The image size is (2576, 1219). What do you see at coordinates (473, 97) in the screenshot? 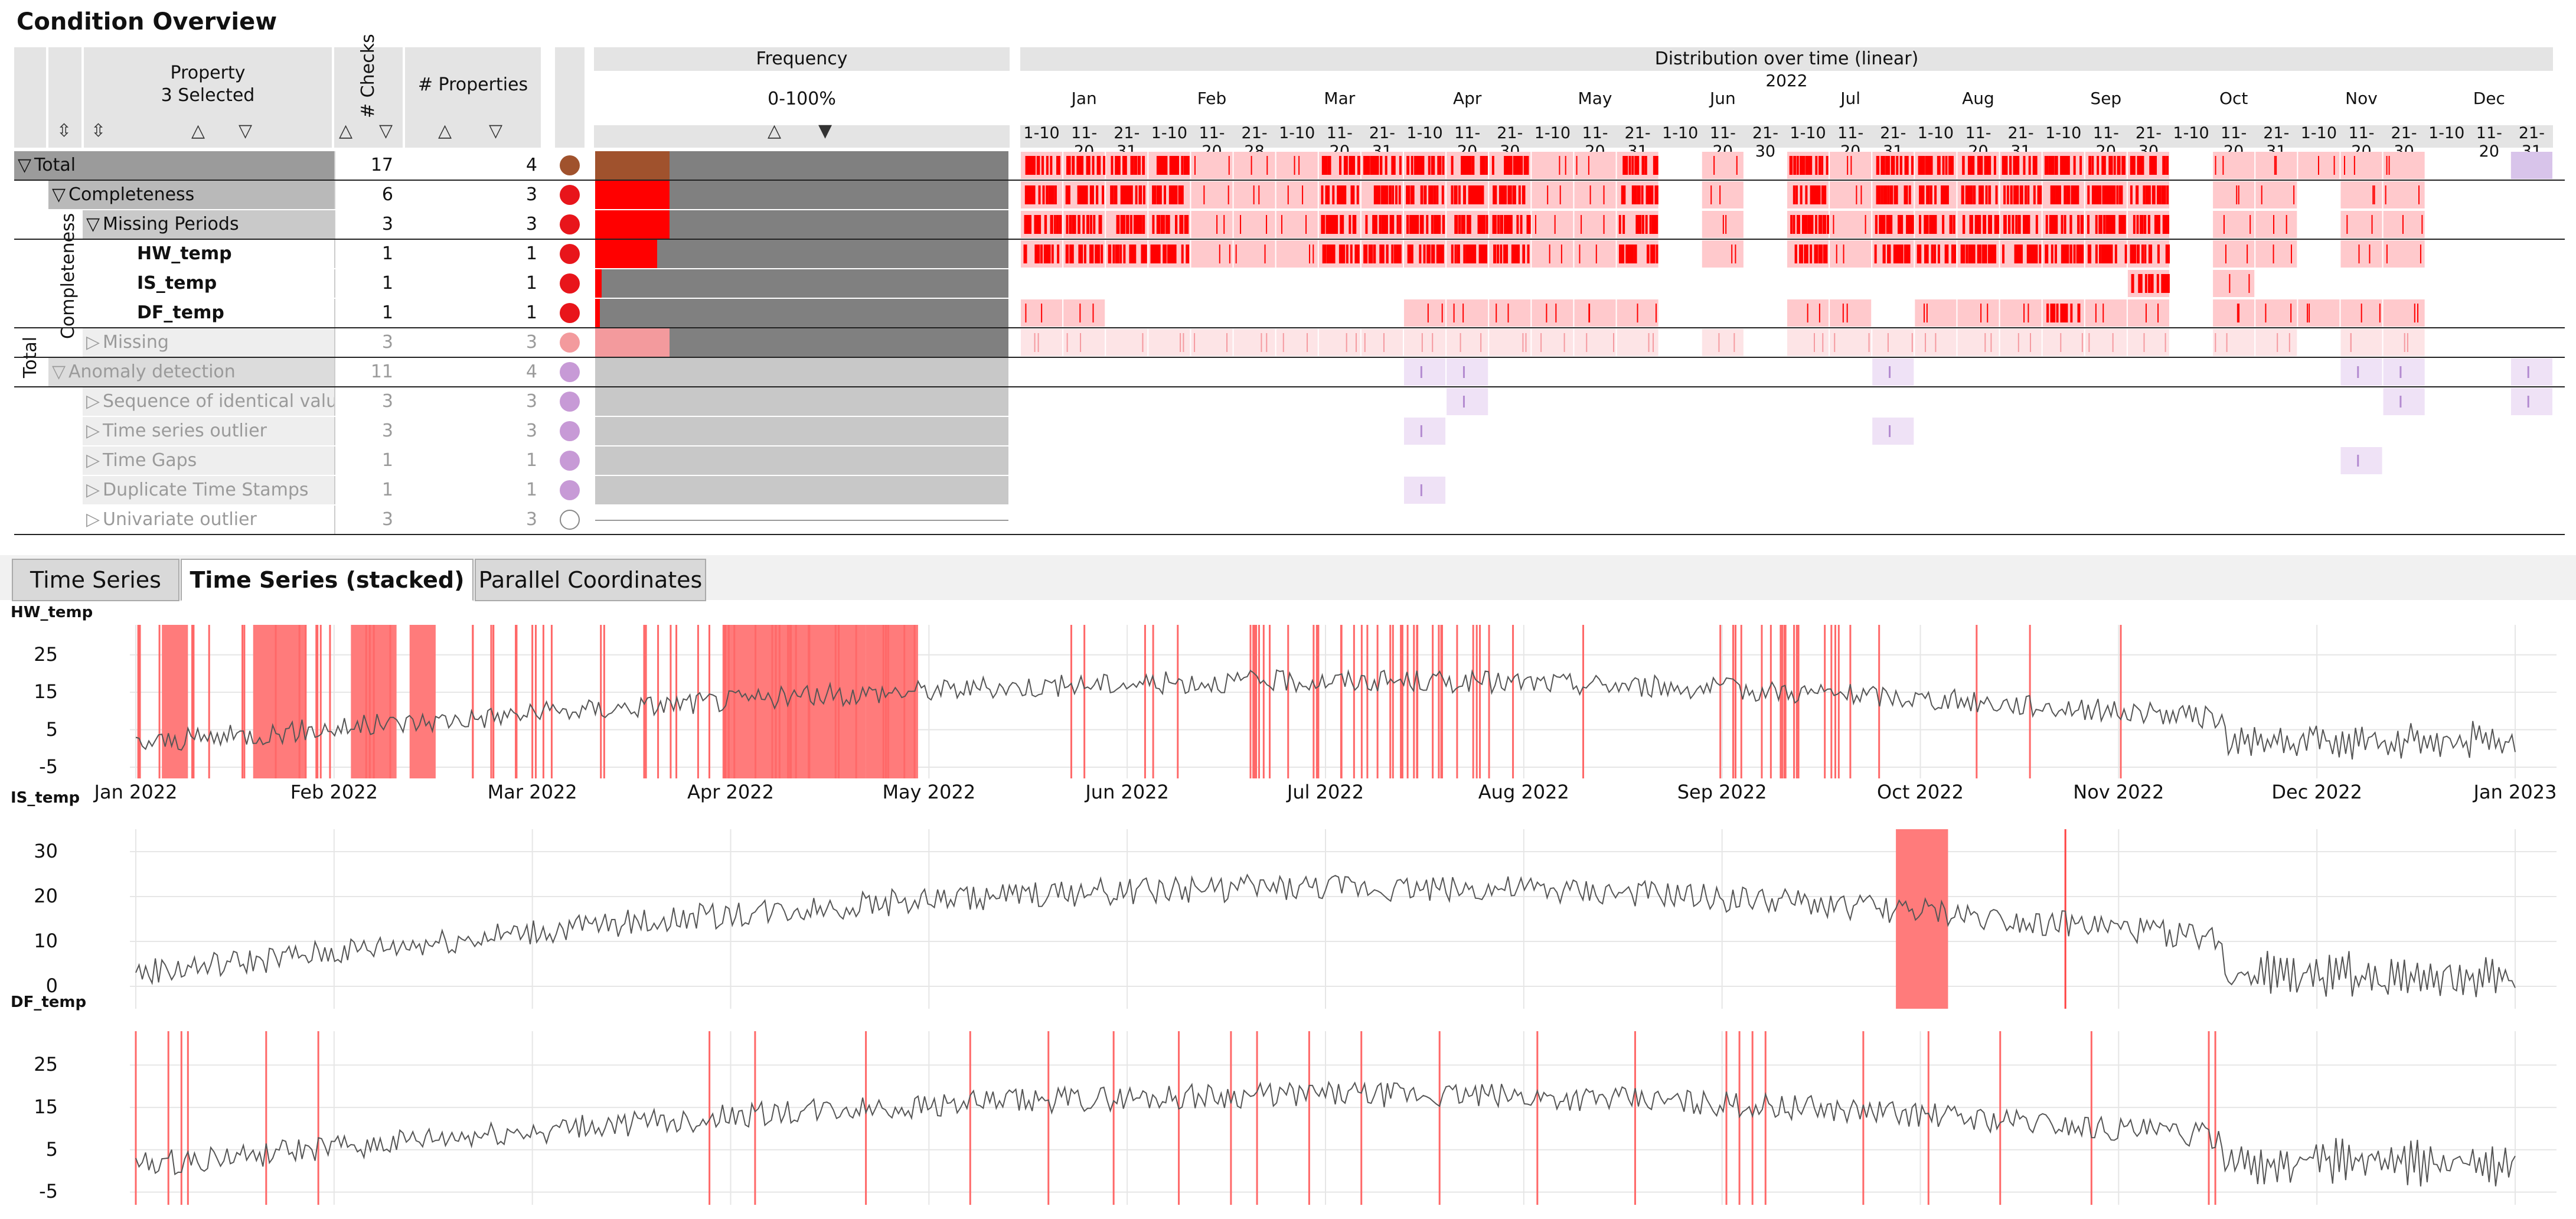
I see `header-properties` at bounding box center [473, 97].